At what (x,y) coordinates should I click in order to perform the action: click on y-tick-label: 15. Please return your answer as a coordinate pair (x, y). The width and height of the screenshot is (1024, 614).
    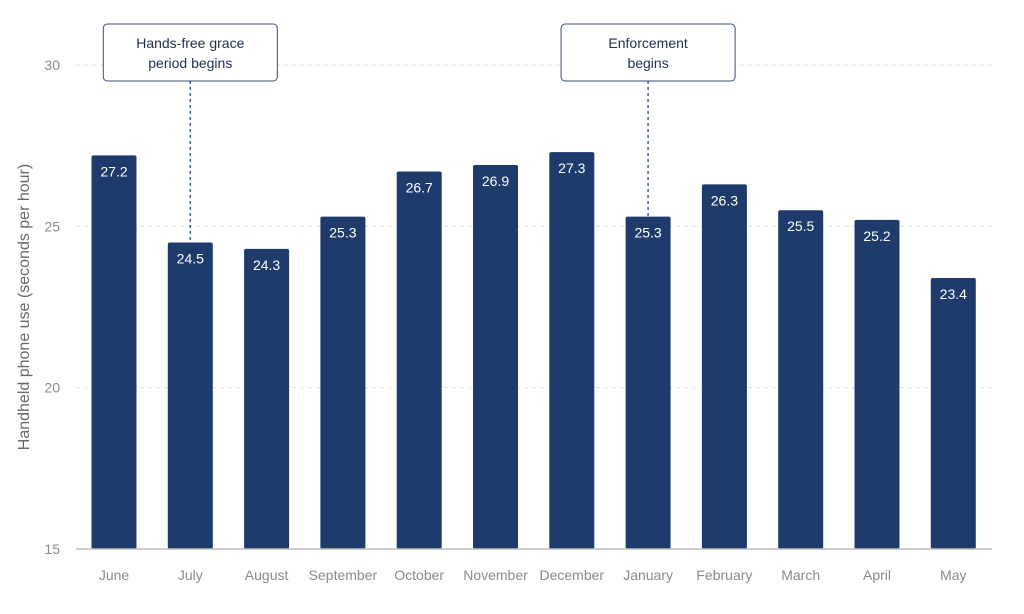
    Looking at the image, I should click on (52, 549).